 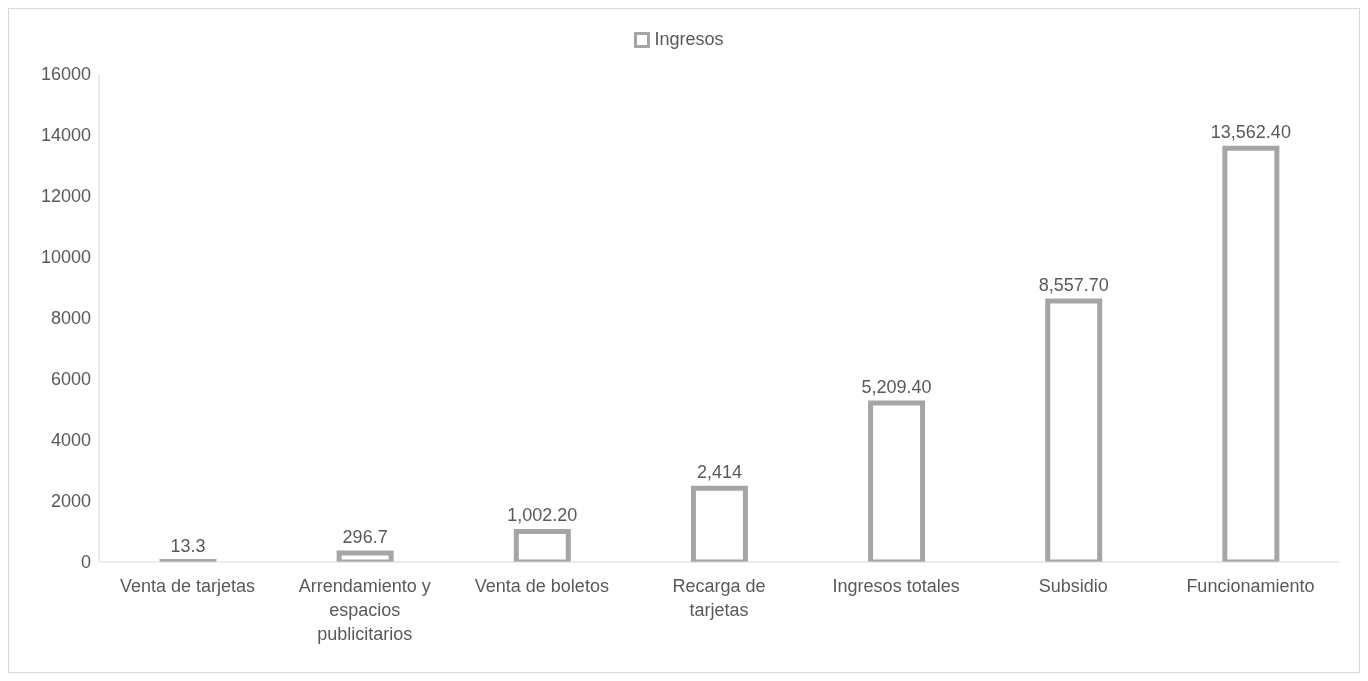 What do you see at coordinates (65, 74) in the screenshot?
I see `y-tick-label: 16000` at bounding box center [65, 74].